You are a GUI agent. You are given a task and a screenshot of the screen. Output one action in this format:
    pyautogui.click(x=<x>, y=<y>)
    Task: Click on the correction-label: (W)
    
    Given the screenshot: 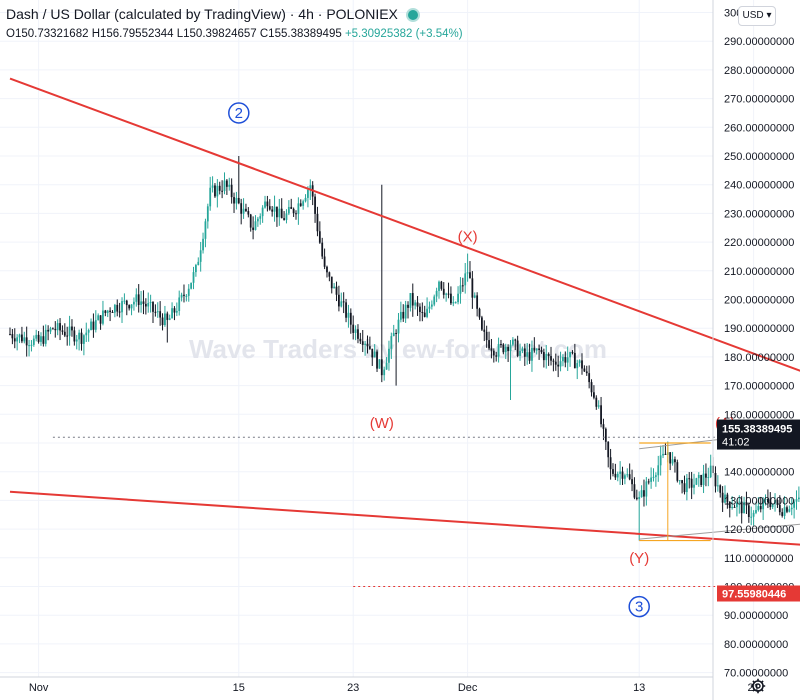 What is the action you would take?
    pyautogui.click(x=382, y=423)
    